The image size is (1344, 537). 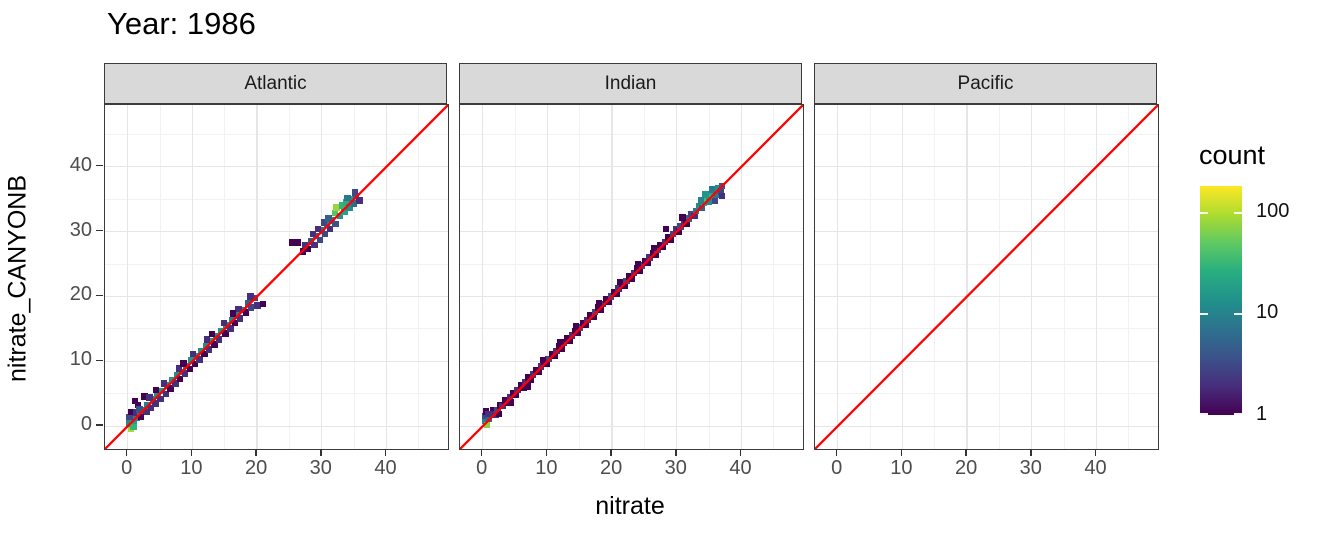 I want to click on facet-strip-label: Indian, so click(x=630, y=83).